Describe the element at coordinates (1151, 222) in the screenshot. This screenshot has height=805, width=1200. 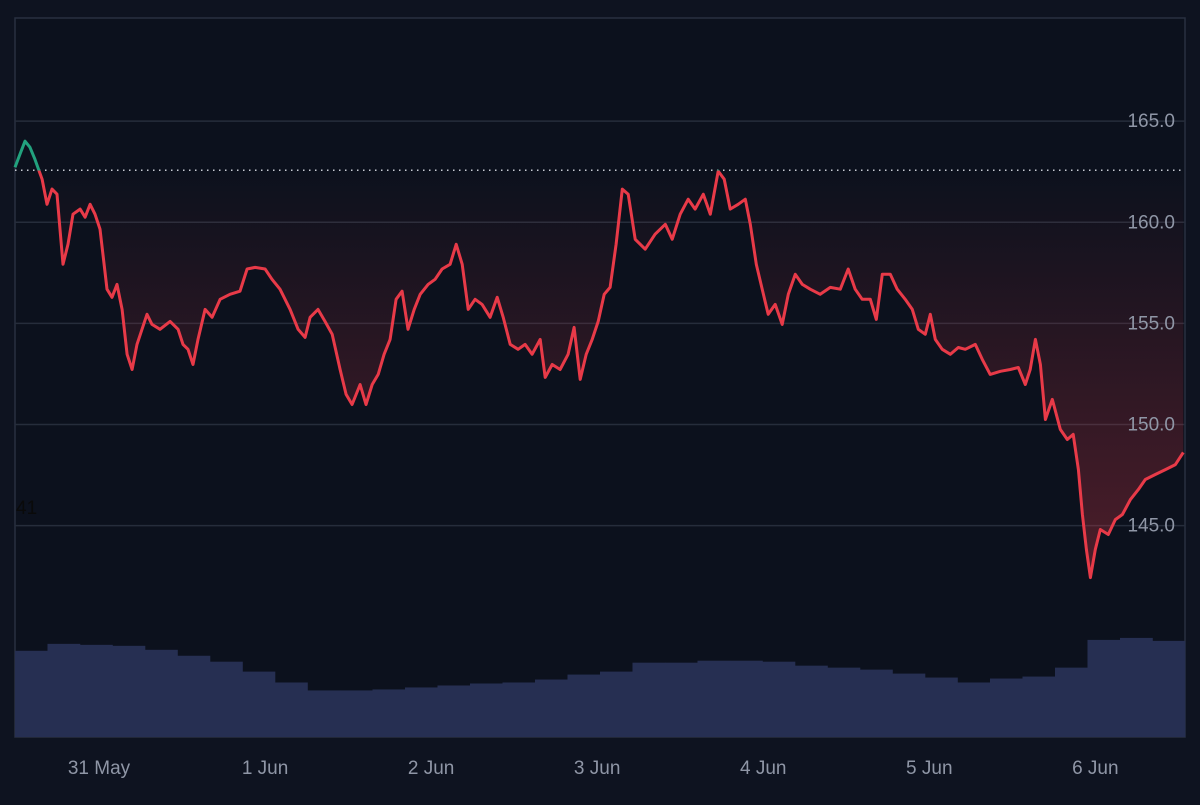
I see `y-tick-label: 160.0` at that location.